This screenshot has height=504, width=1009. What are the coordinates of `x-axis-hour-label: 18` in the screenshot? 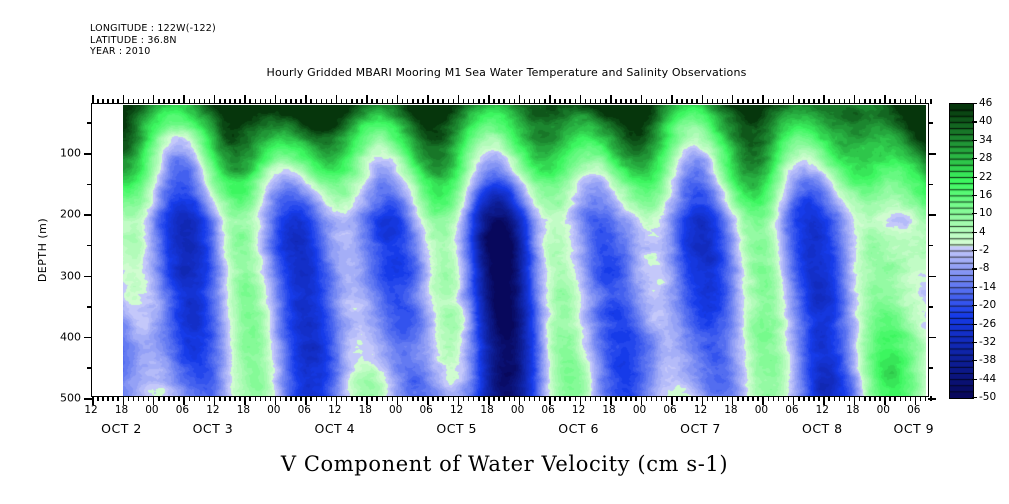 It's located at (121, 410).